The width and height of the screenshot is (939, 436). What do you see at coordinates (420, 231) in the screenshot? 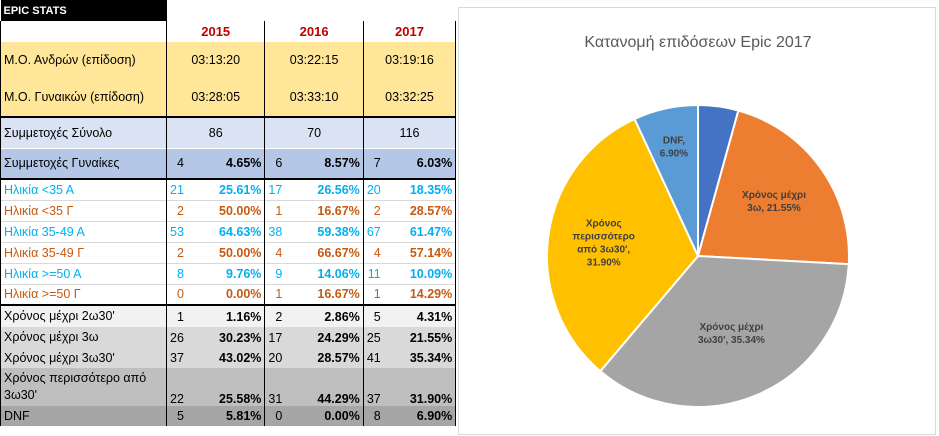
I see `percent-value: 61.47%` at bounding box center [420, 231].